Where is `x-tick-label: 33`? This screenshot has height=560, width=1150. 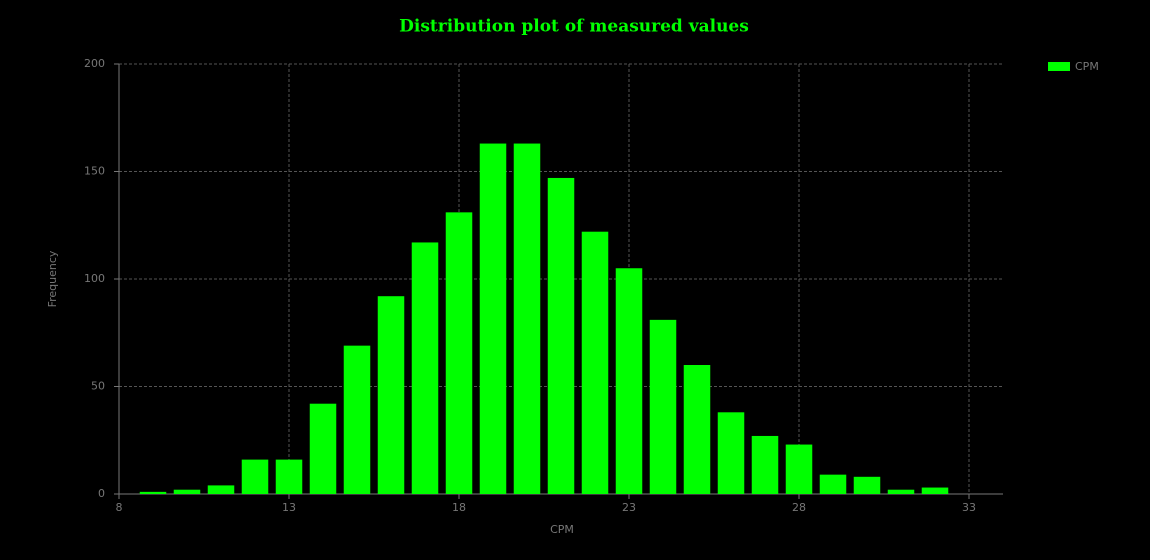 x-tick-label: 33 is located at coordinates (969, 507).